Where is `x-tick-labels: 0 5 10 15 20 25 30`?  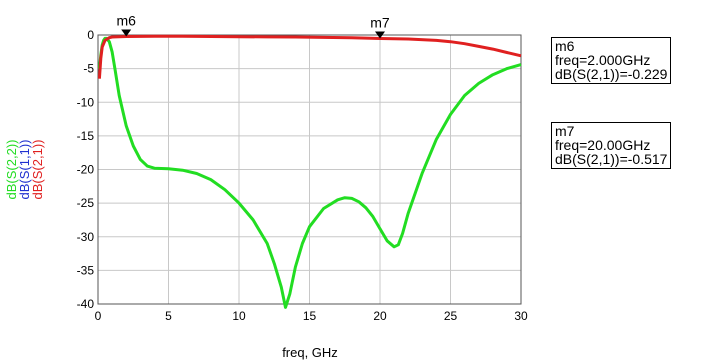
x-tick-labels: 0 5 10 15 20 25 30 is located at coordinates (311, 316).